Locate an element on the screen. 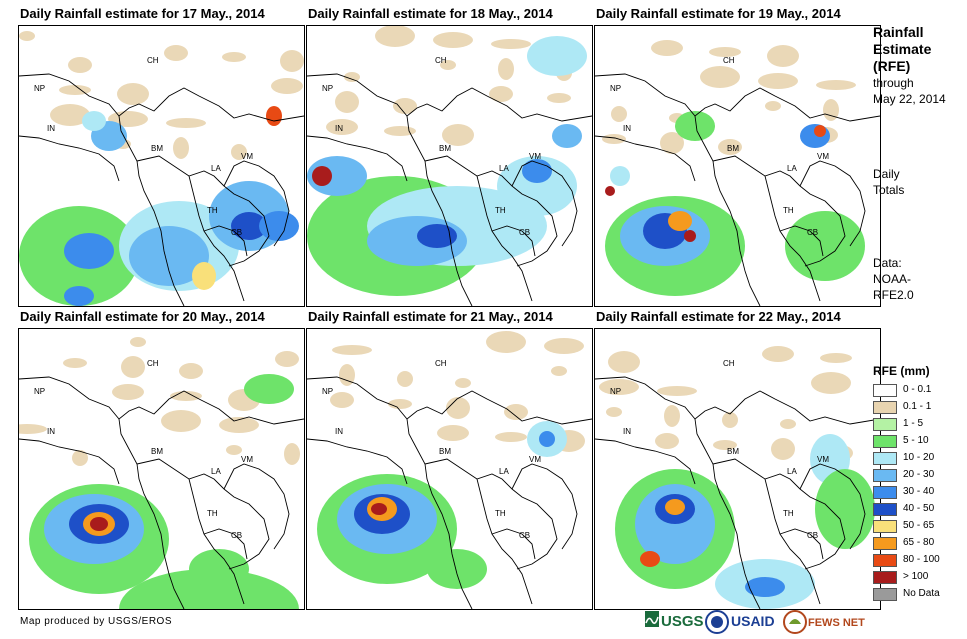  legend-label: 40 - 50 is located at coordinates (919, 508).